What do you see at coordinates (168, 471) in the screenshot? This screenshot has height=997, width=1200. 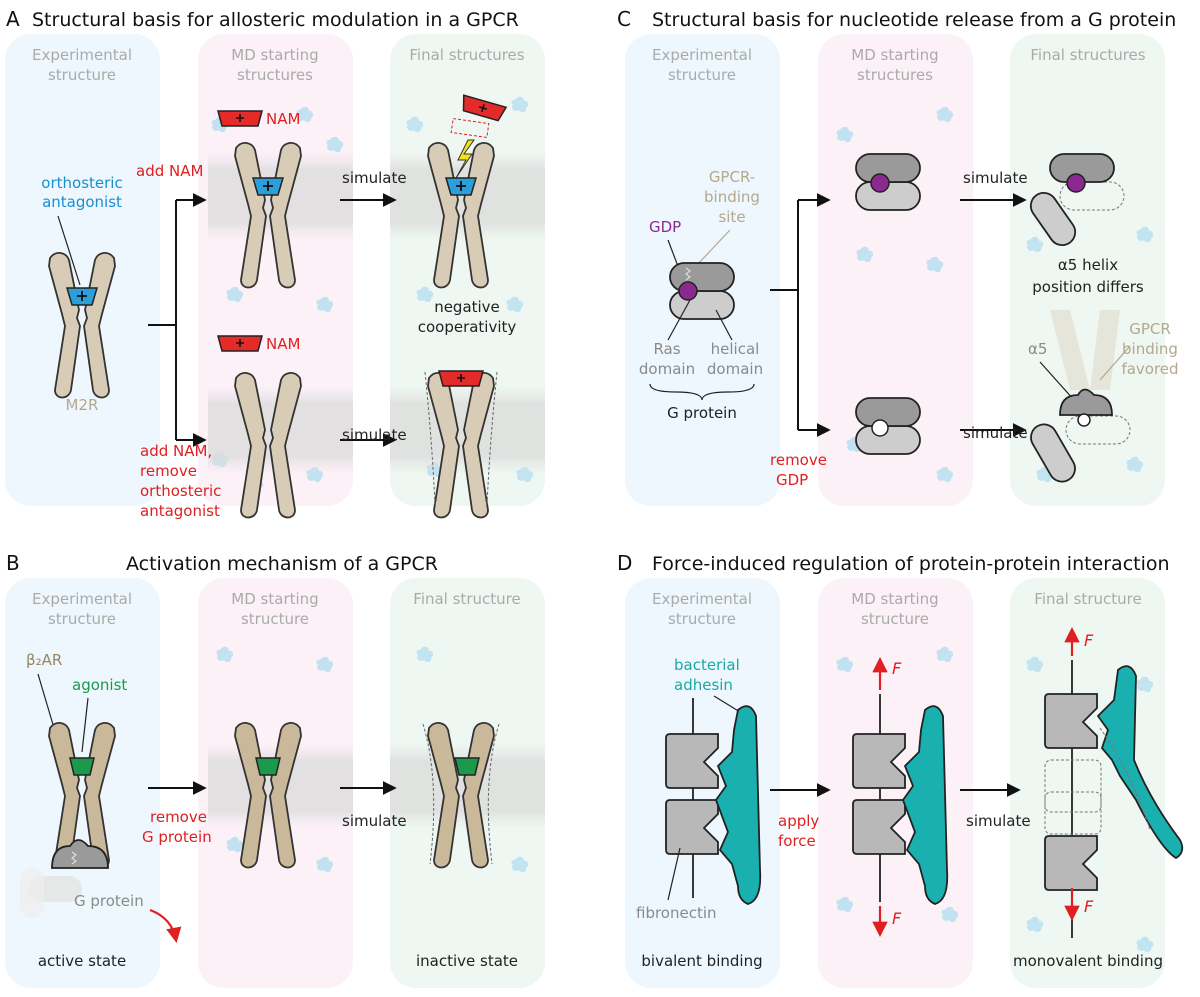 I see `add-nam-remove-line2: remove` at bounding box center [168, 471].